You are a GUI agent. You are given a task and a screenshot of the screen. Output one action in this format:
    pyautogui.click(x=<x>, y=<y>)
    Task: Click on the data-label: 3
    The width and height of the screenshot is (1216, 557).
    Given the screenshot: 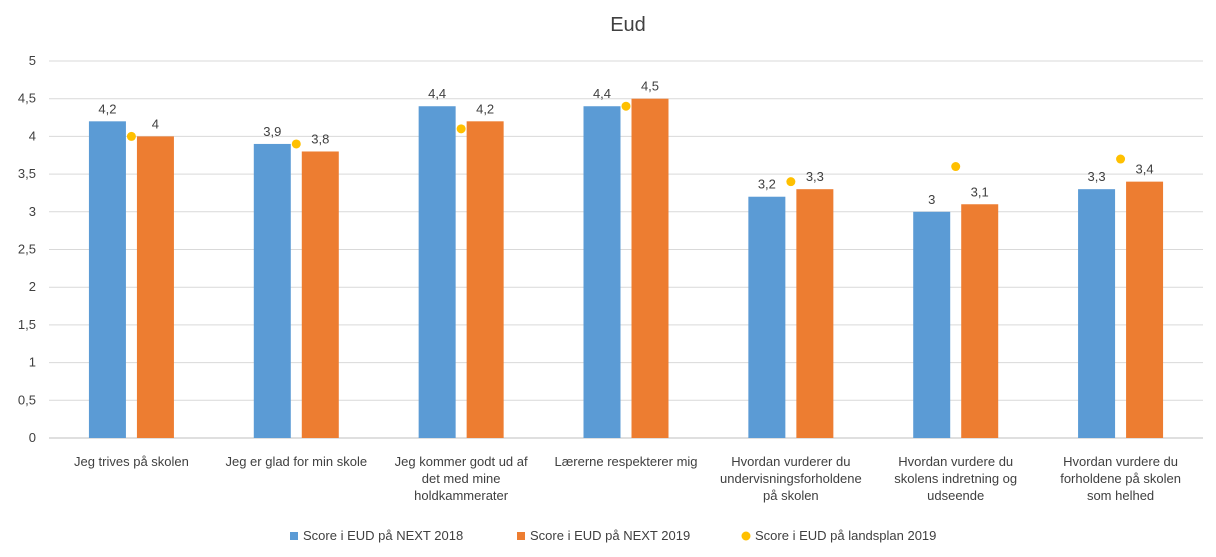 What is the action you would take?
    pyautogui.click(x=931, y=199)
    